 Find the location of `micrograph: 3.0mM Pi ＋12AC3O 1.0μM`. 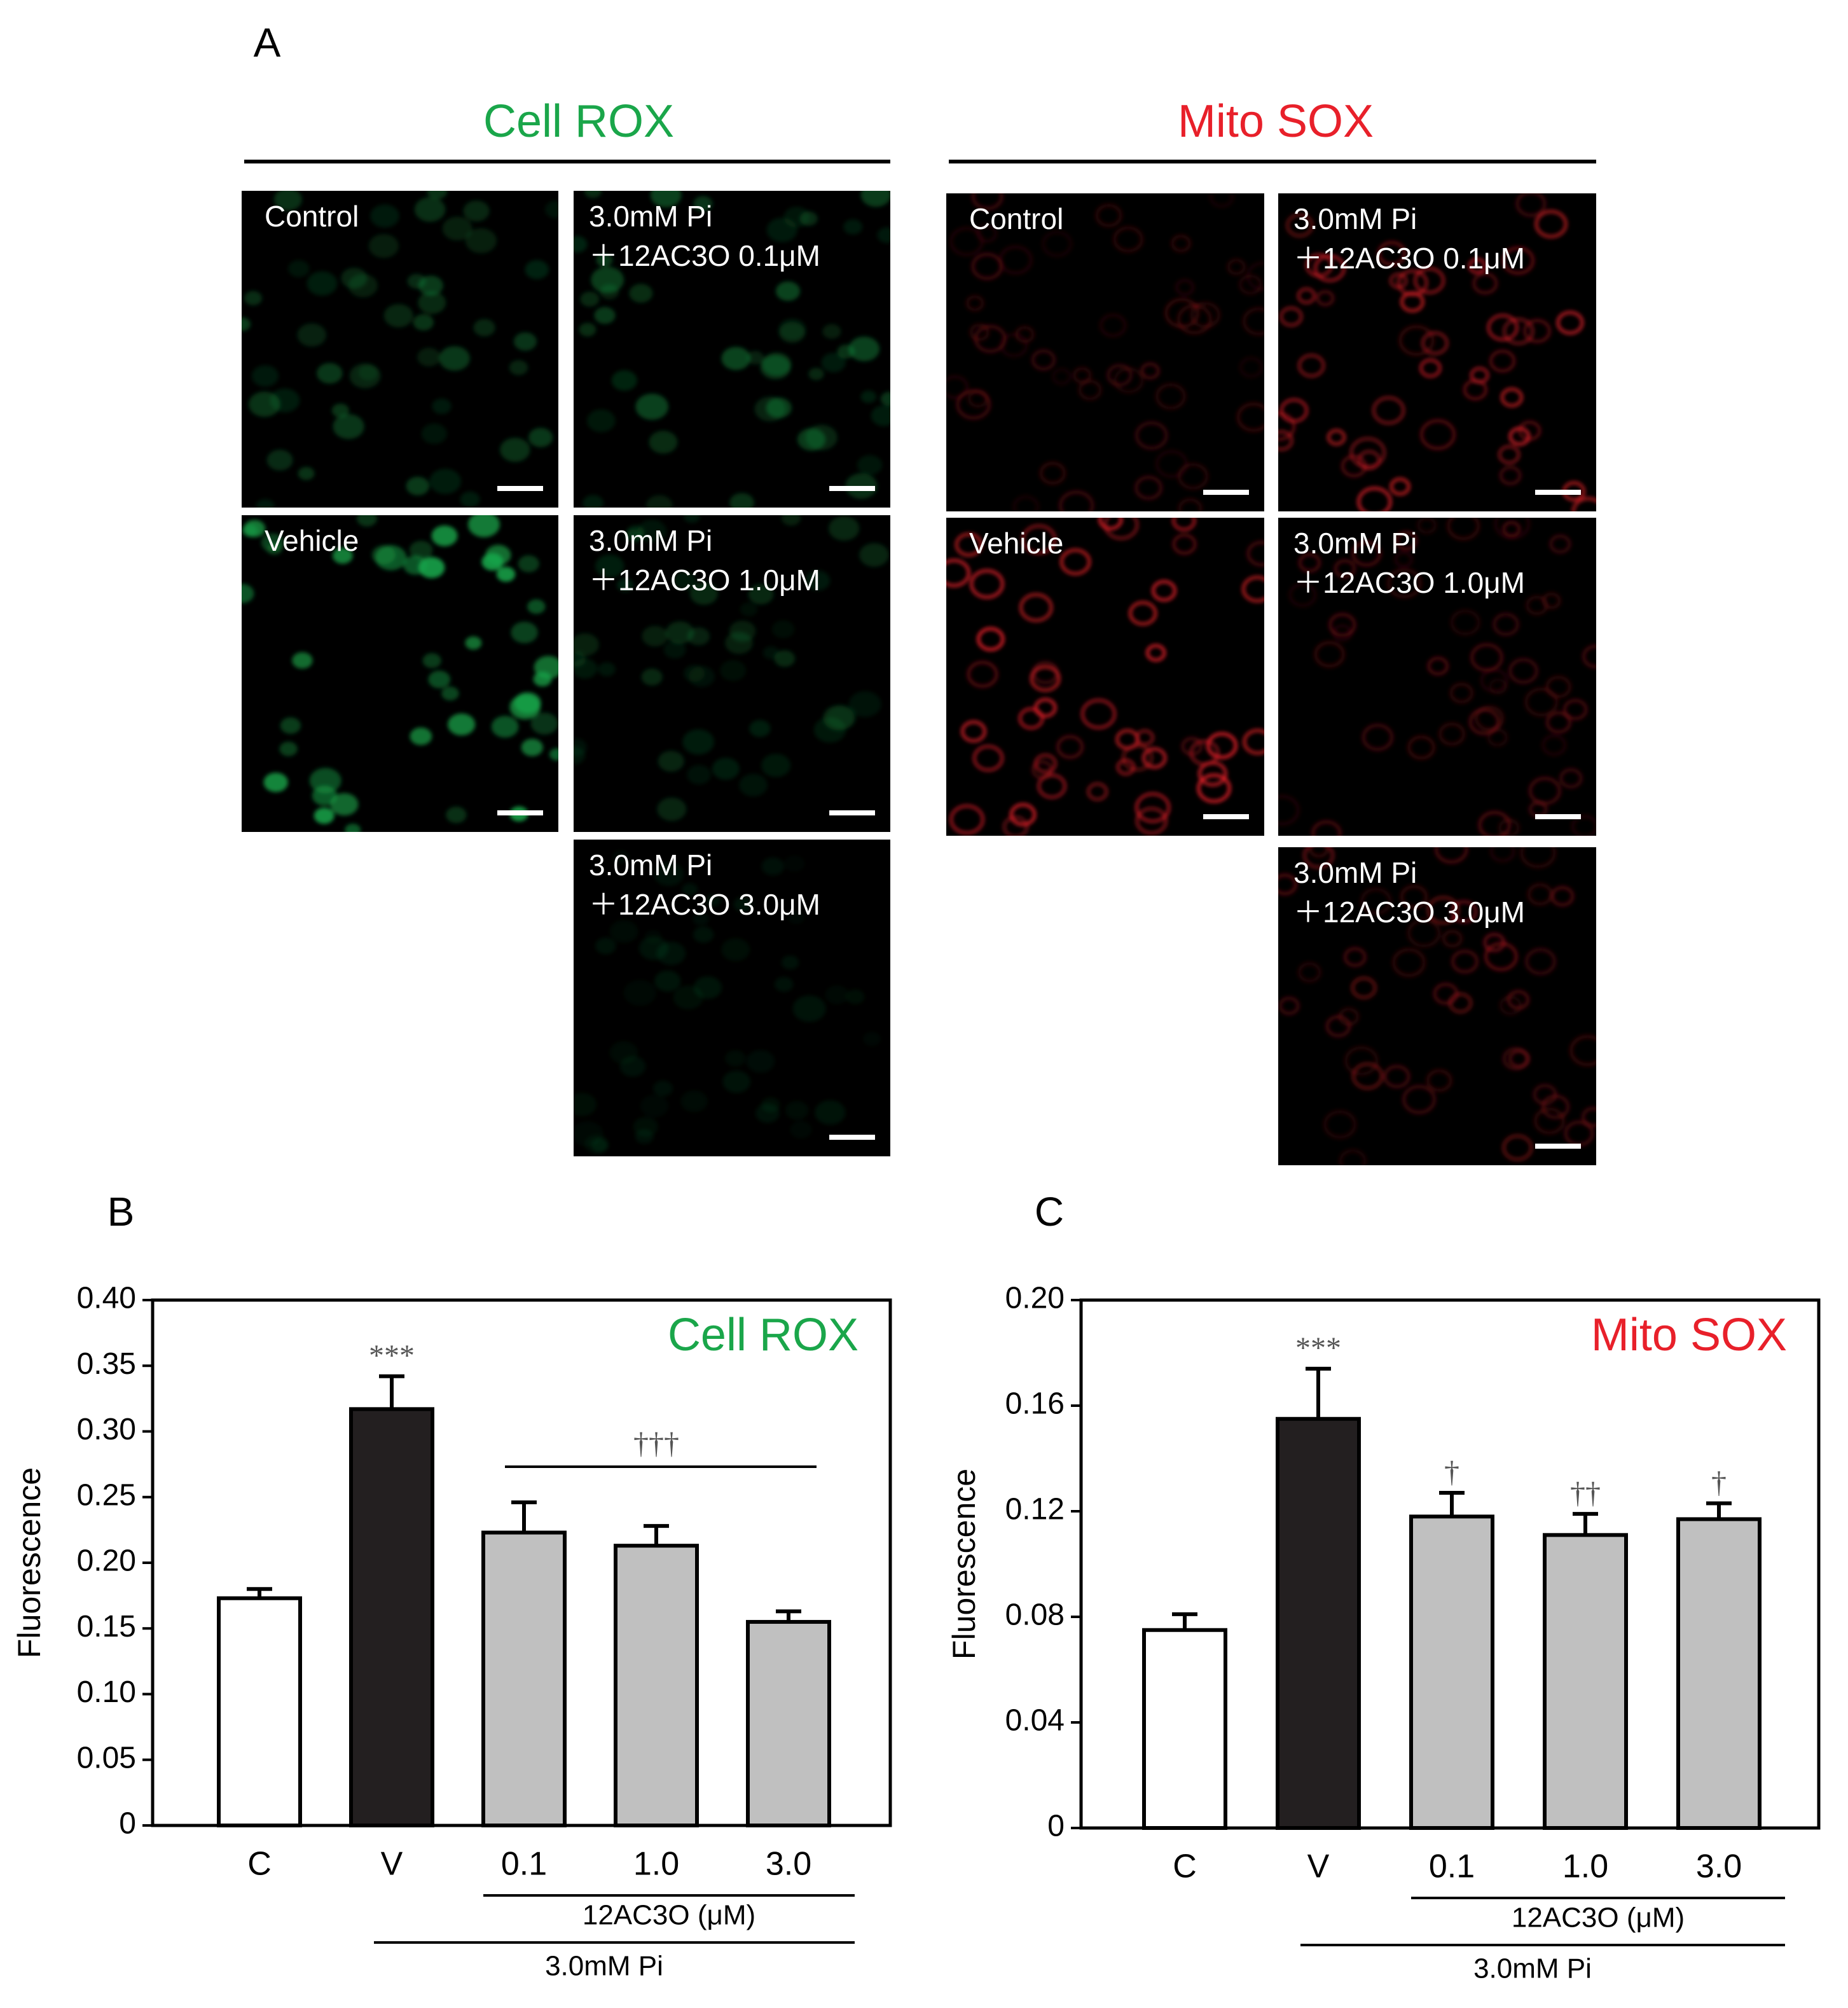

micrograph: 3.0mM Pi ＋12AC3O 1.0μM is located at coordinates (1437, 677).